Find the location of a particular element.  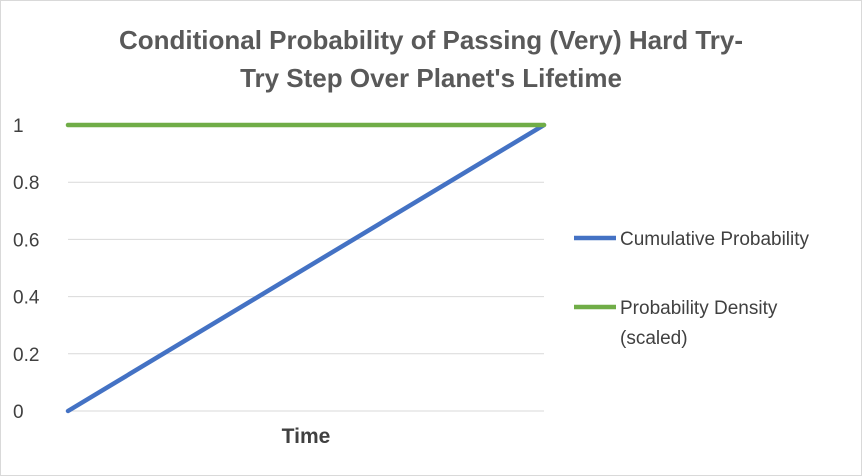

legend-label: (scaled) is located at coordinates (654, 338).